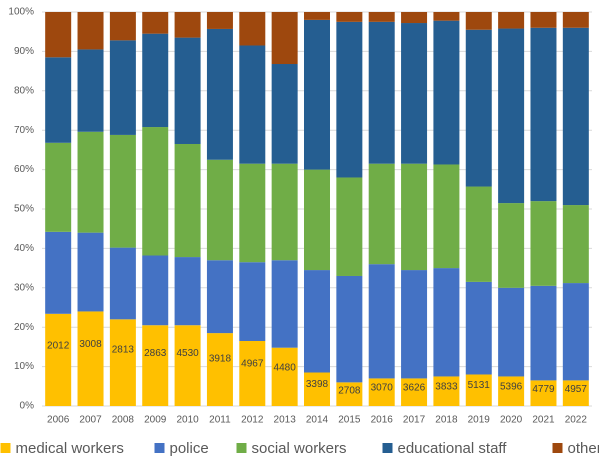  What do you see at coordinates (220, 358) in the screenshot?
I see `data-label: 3918` at bounding box center [220, 358].